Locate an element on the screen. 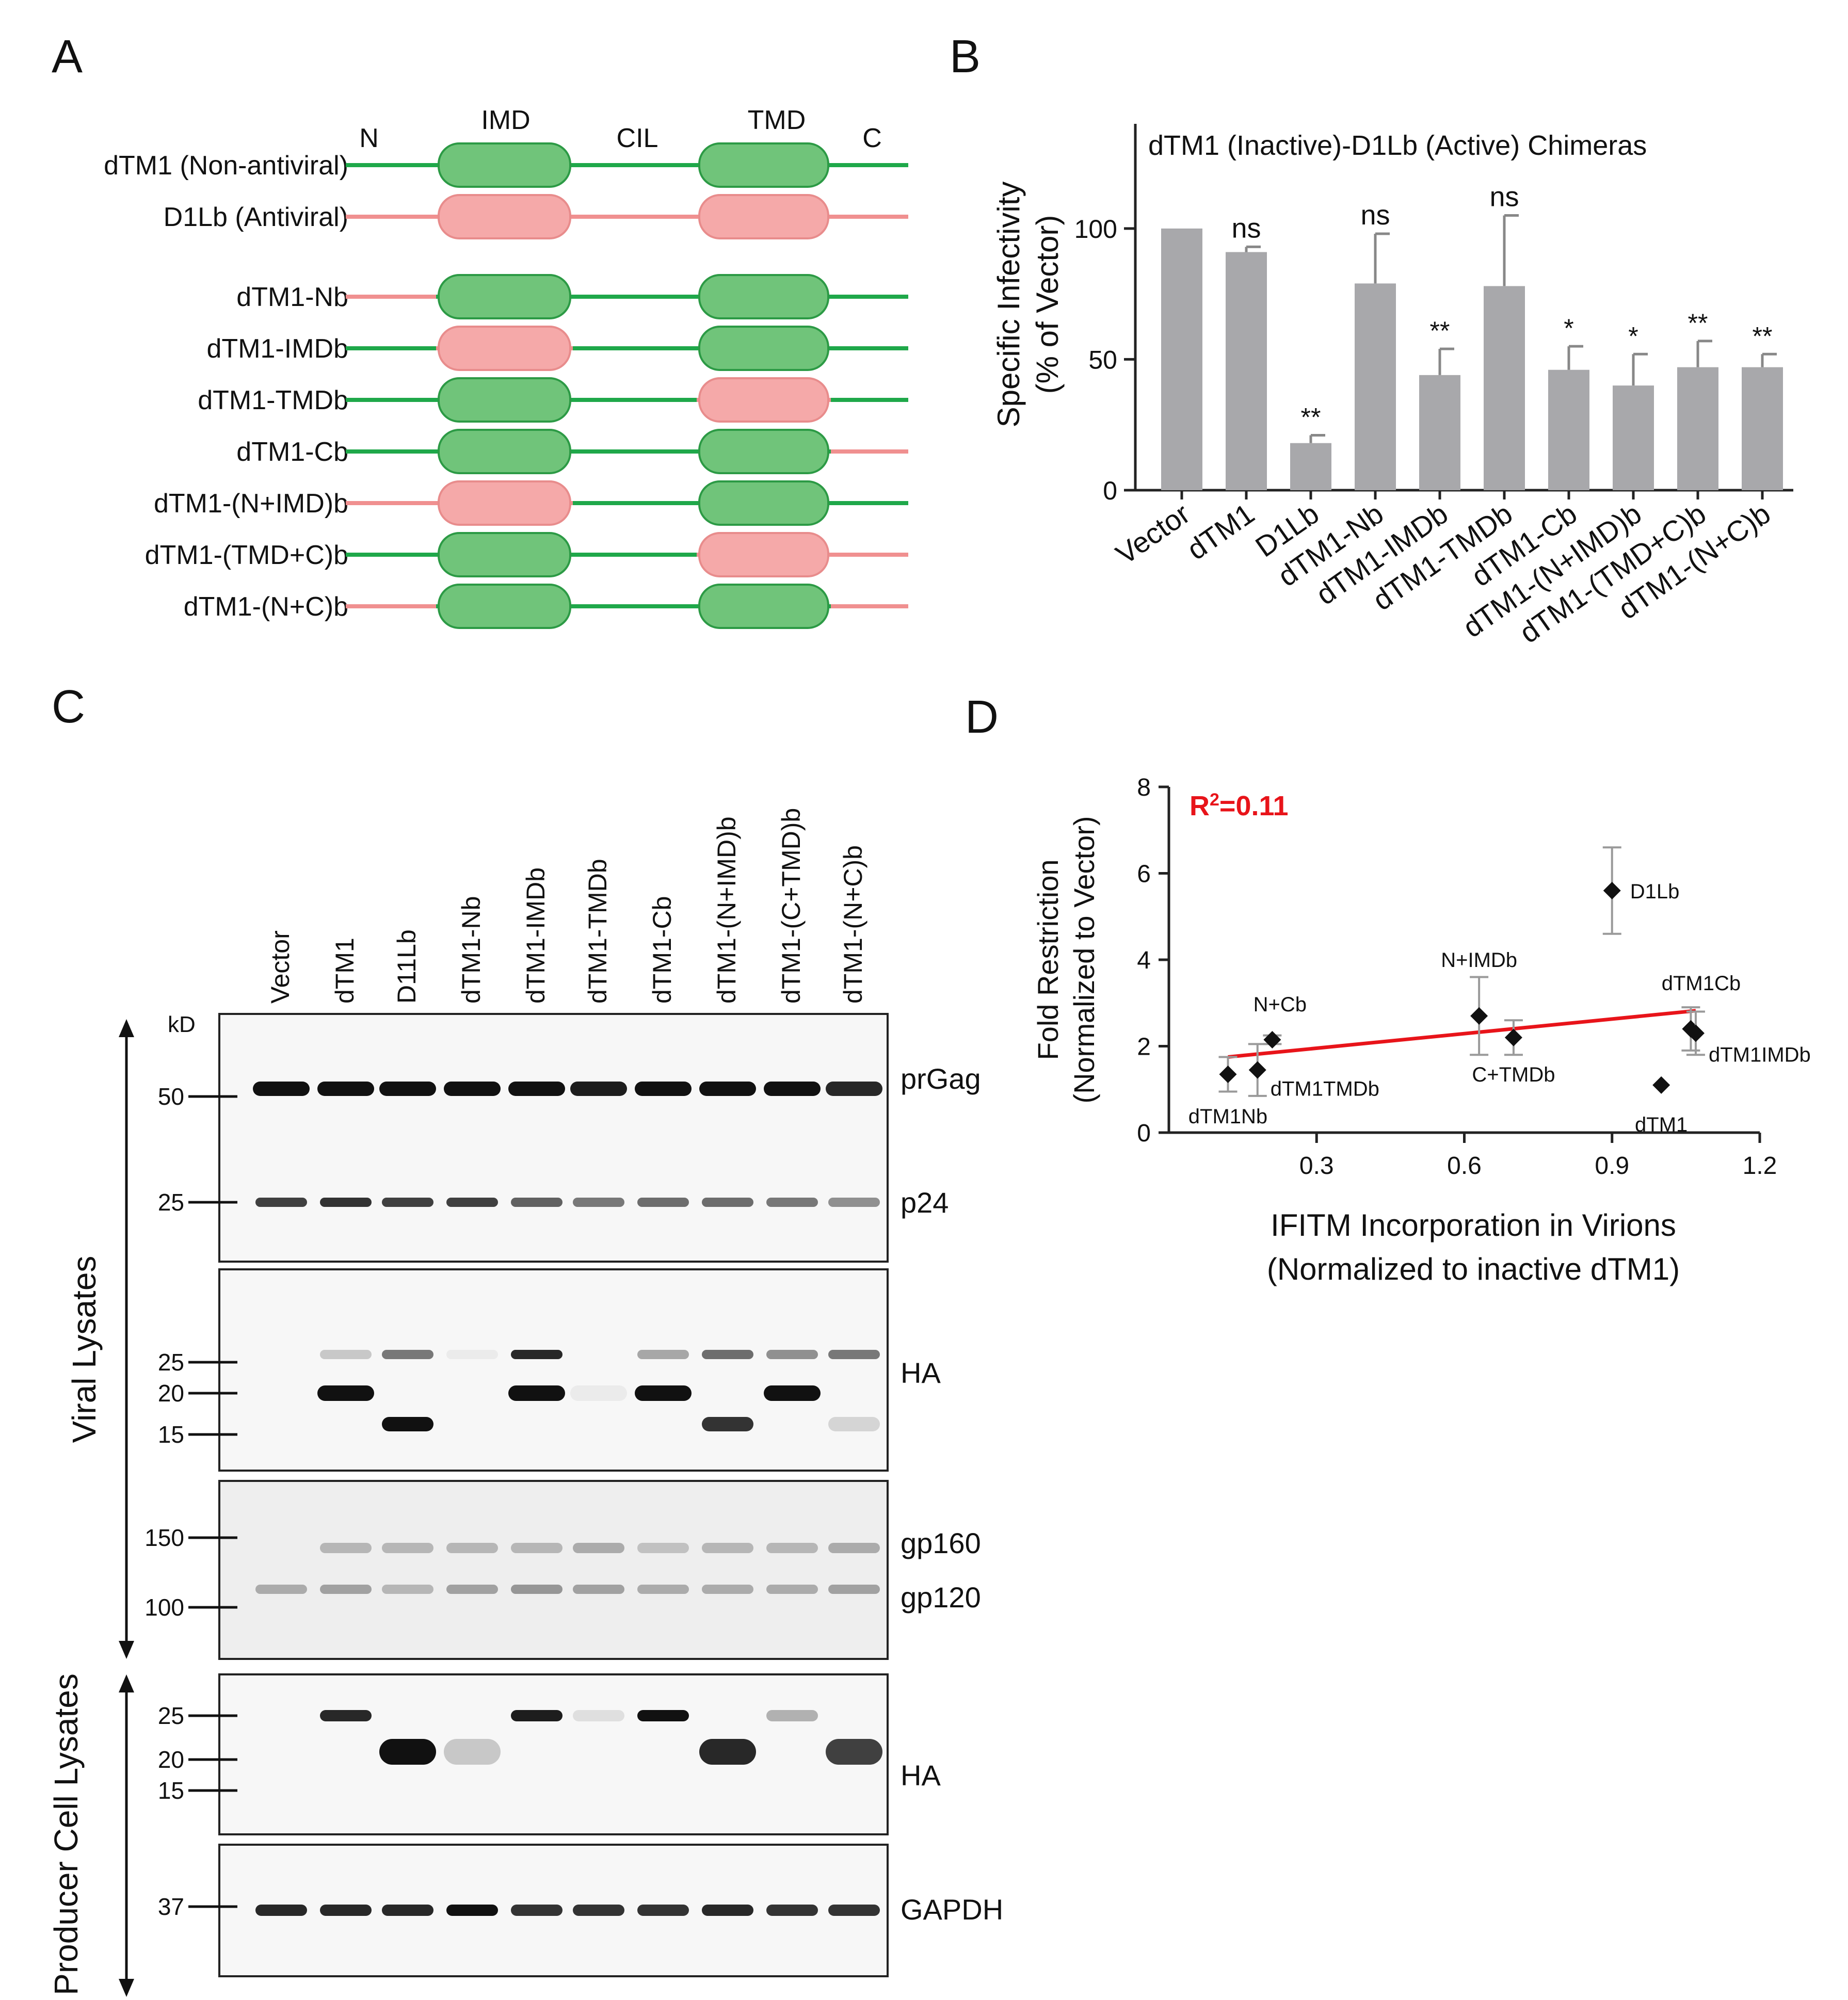  point-5-marker is located at coordinates (1228, 1074).